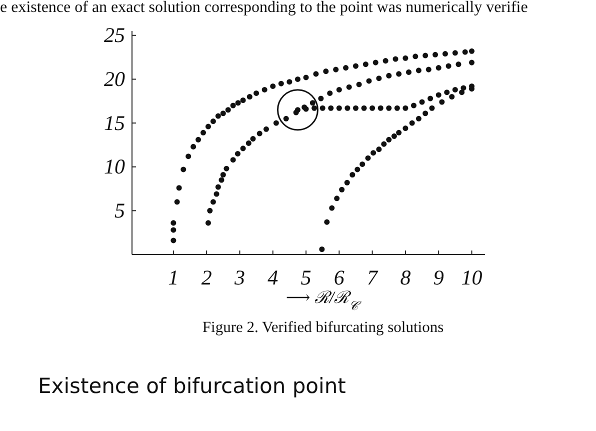  Describe the element at coordinates (192, 386) in the screenshot. I see `text: Existence of bifurcation point` at that location.